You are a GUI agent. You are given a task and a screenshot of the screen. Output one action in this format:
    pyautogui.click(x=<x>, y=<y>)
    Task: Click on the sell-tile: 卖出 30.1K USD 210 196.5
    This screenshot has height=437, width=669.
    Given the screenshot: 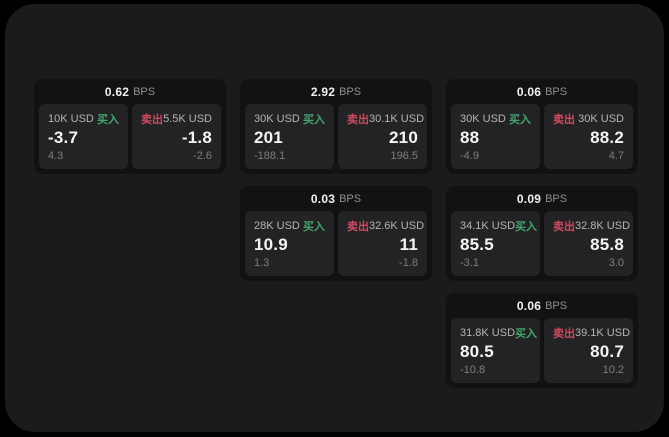 What is the action you would take?
    pyautogui.click(x=382, y=136)
    